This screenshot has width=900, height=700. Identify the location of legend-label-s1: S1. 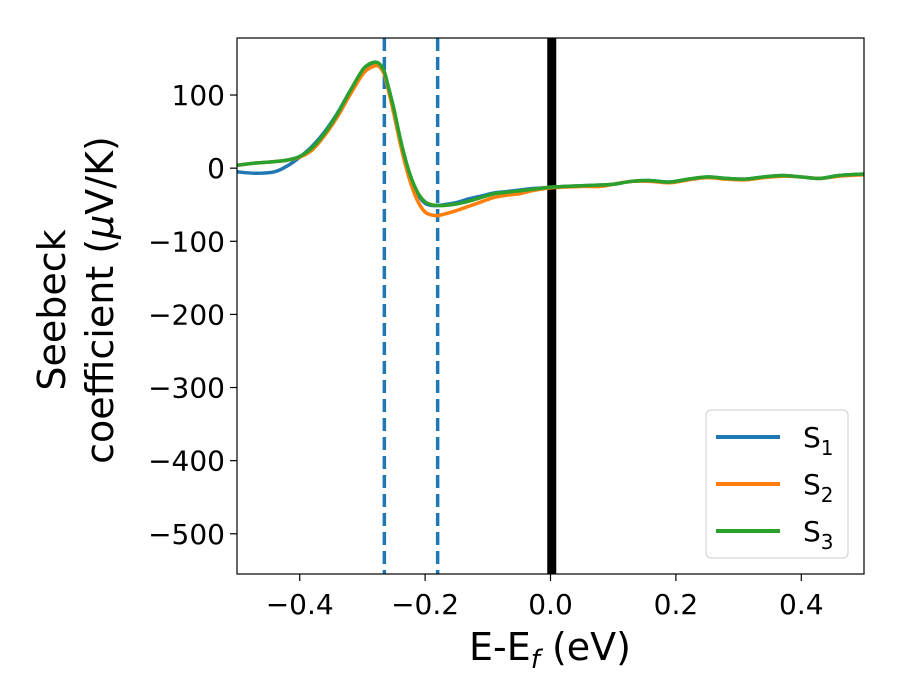
(818, 440).